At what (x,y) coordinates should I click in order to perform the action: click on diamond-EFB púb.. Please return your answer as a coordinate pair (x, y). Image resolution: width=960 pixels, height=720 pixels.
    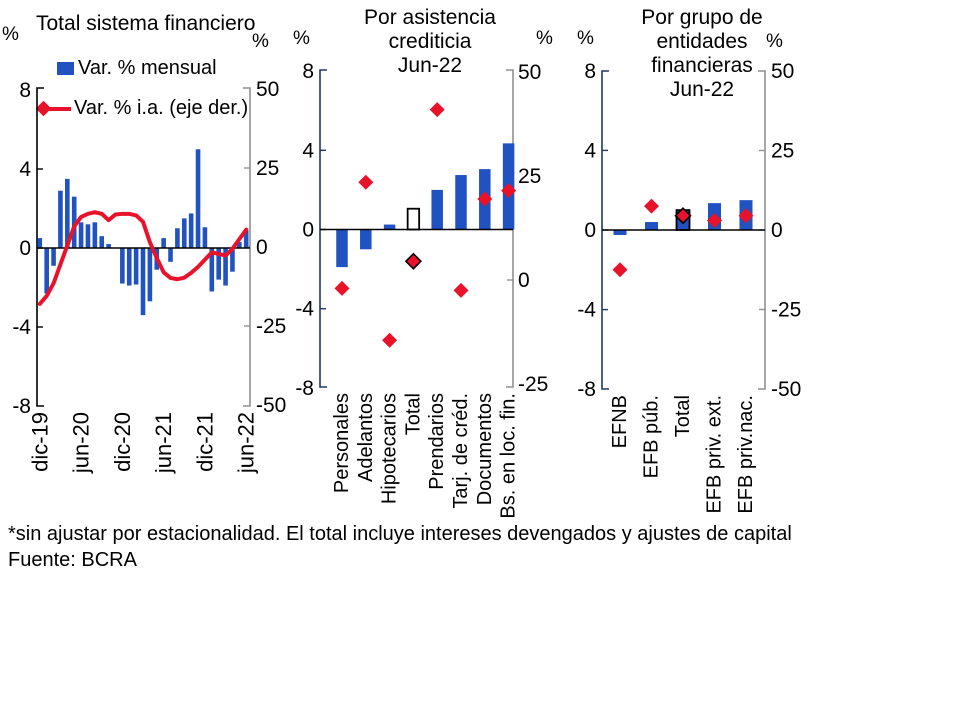
    Looking at the image, I should click on (651, 206).